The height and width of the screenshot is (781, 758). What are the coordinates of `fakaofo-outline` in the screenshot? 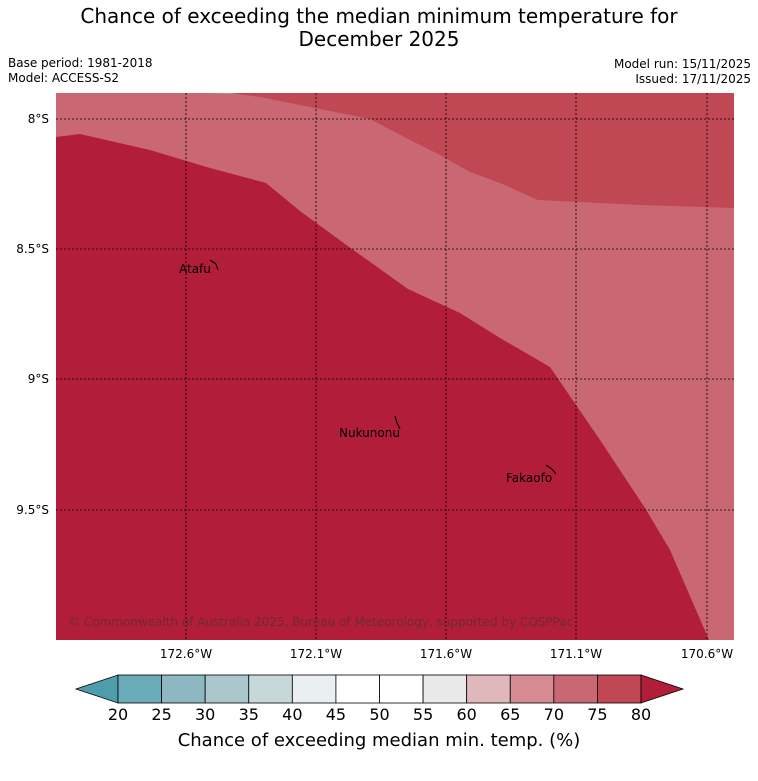 It's located at (551, 469).